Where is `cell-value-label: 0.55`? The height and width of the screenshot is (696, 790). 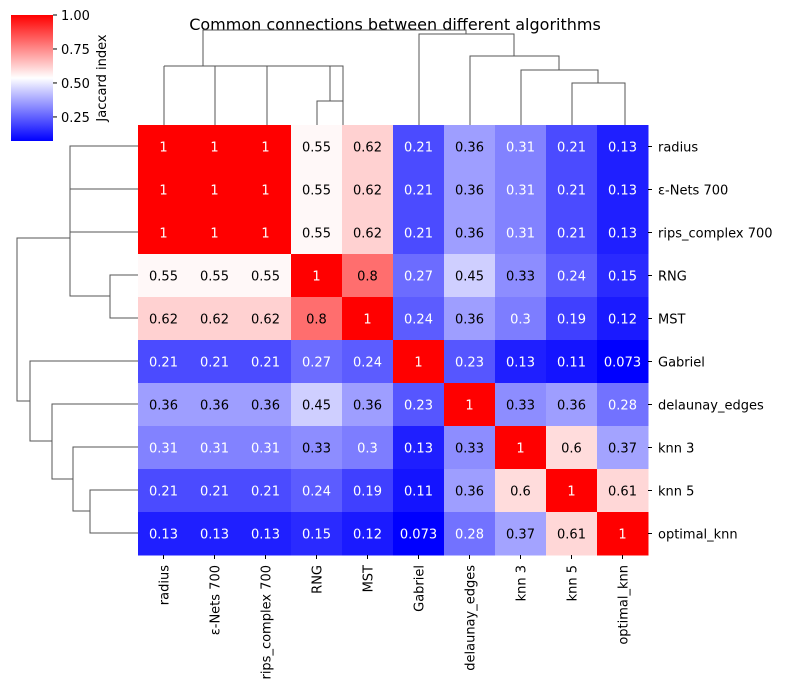 cell-value-label: 0.55 is located at coordinates (265, 277).